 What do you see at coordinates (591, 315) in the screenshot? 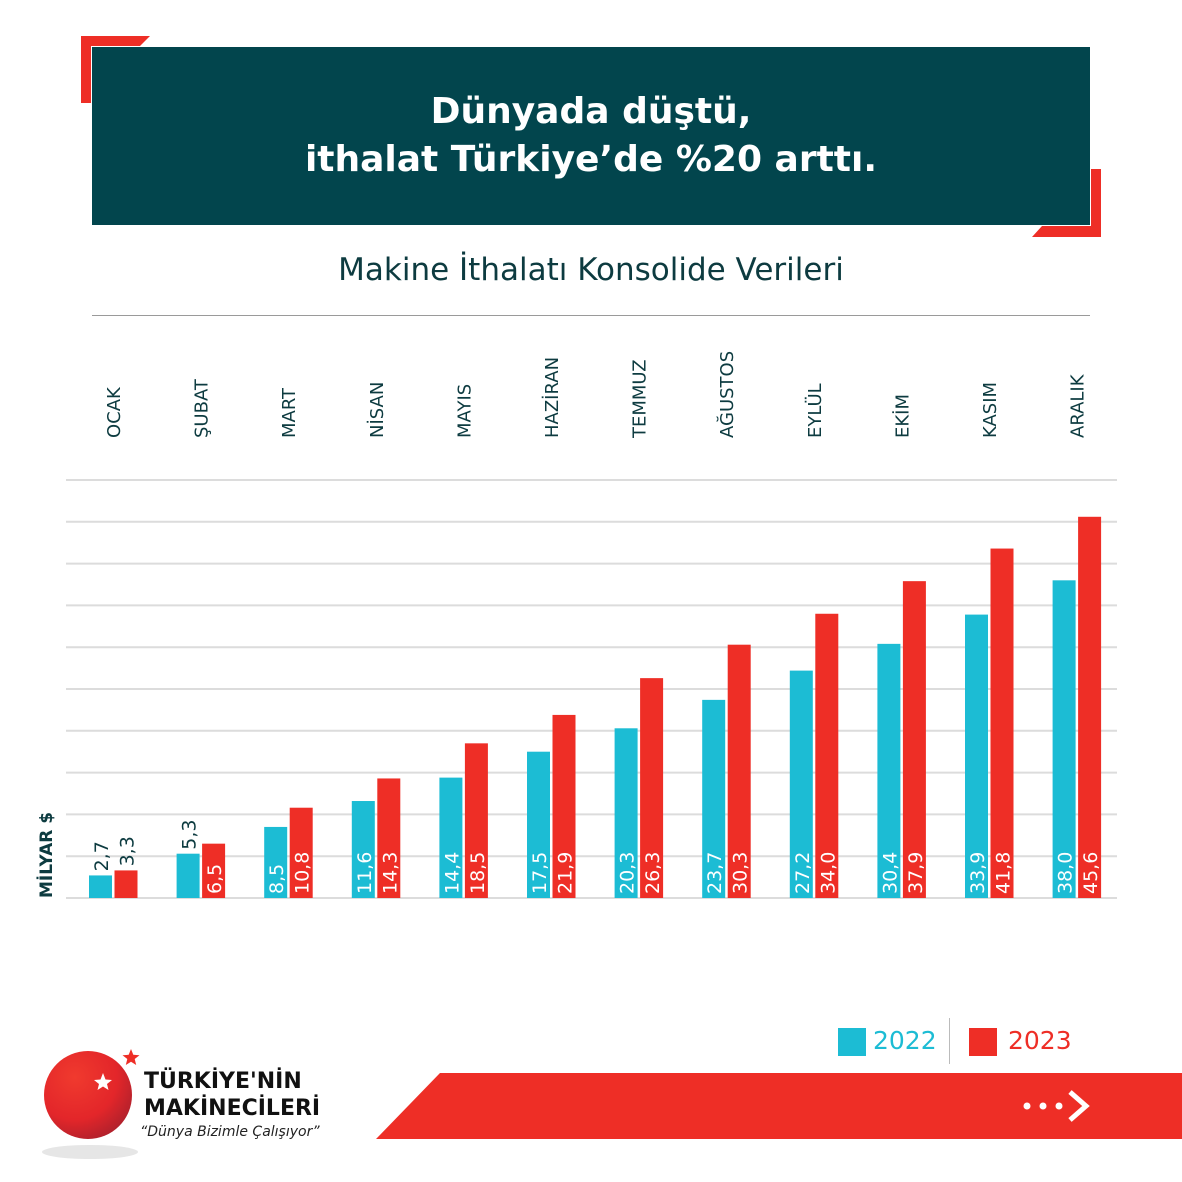
I see `divider` at bounding box center [591, 315].